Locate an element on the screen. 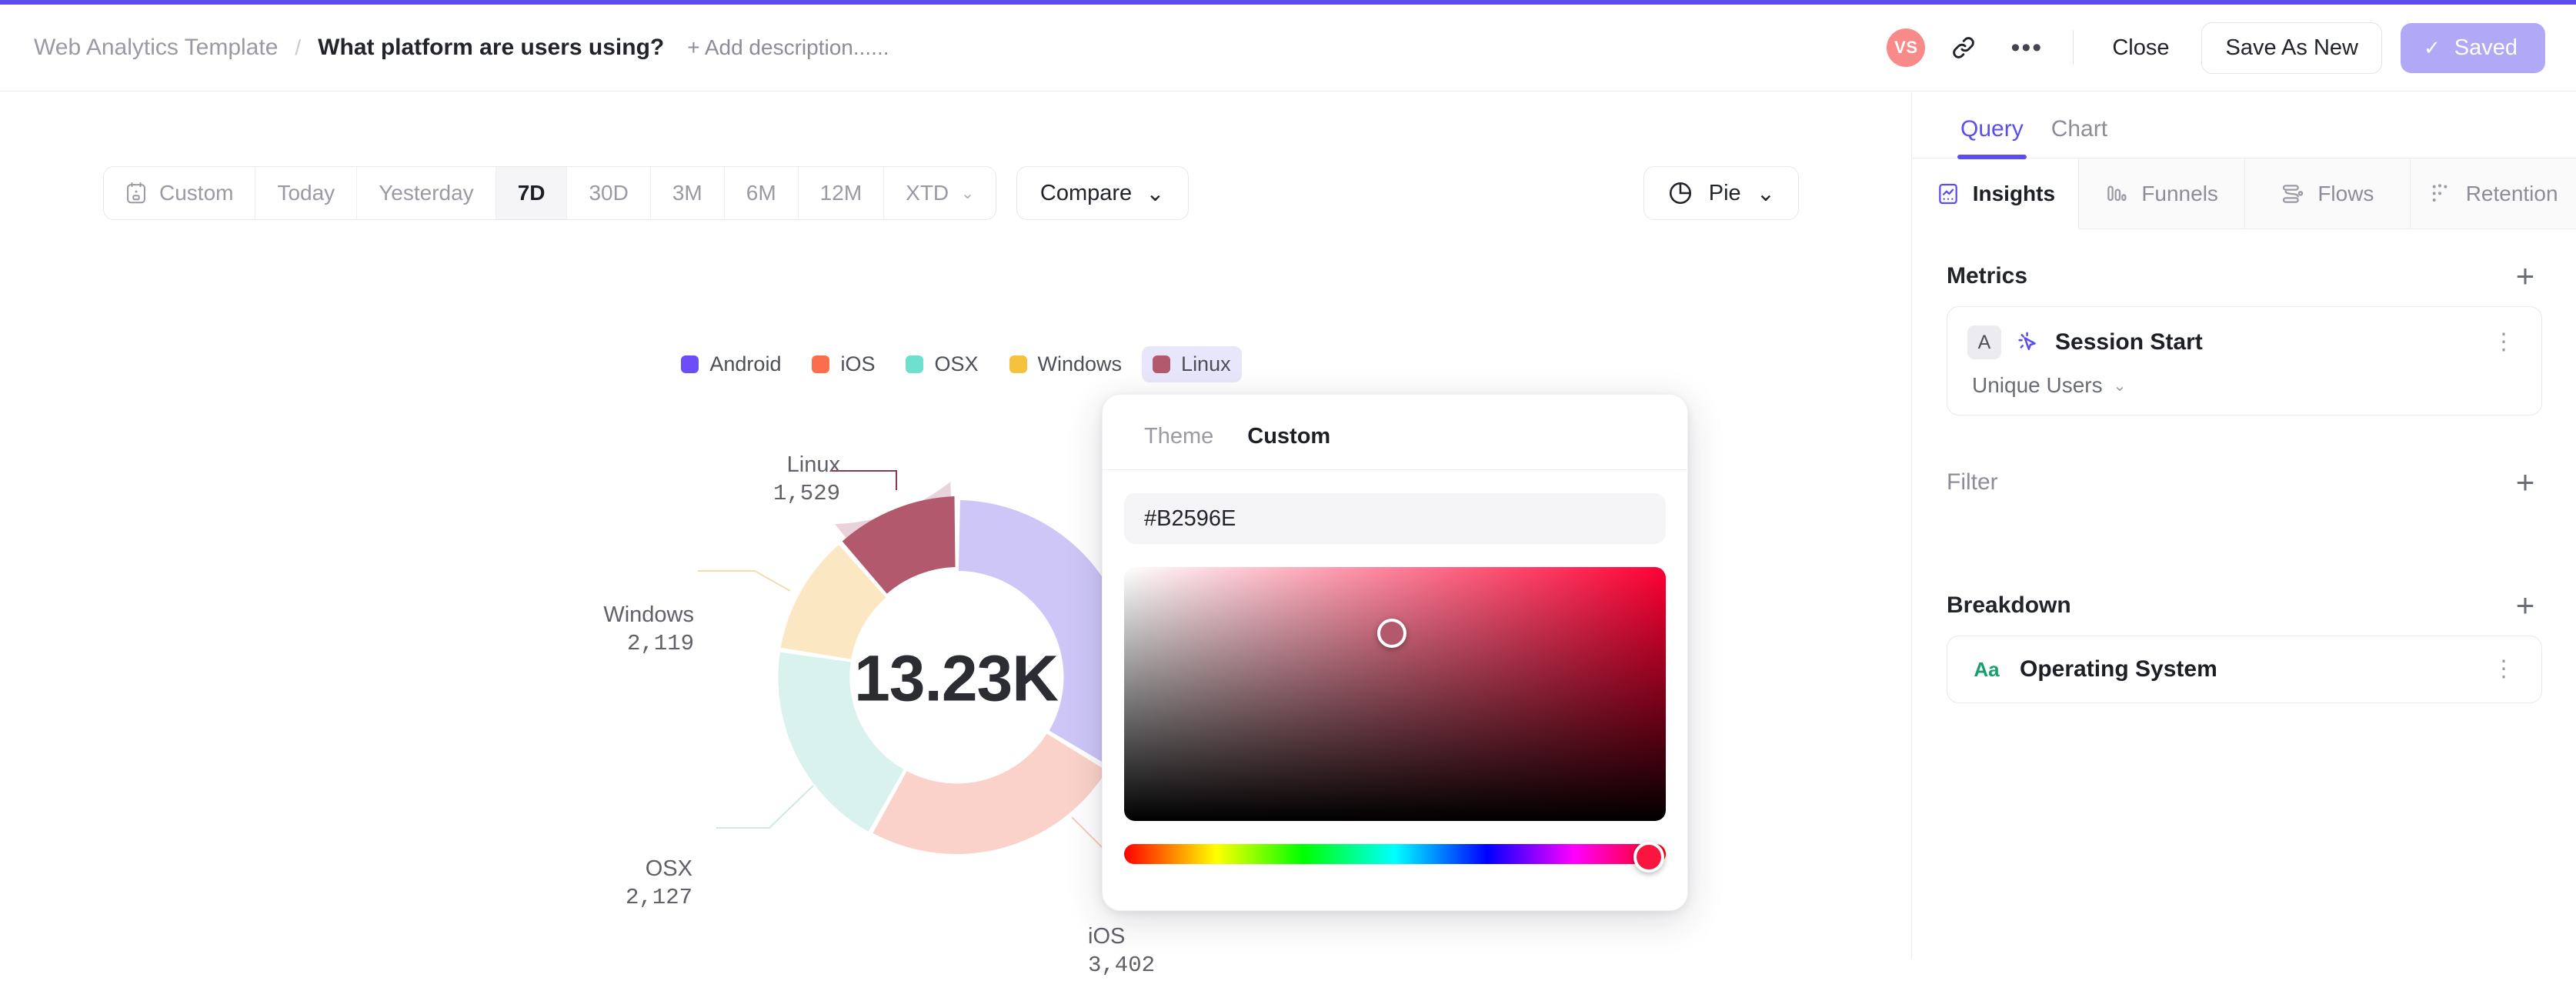  page-title: What platform are users using? is located at coordinates (492, 48).